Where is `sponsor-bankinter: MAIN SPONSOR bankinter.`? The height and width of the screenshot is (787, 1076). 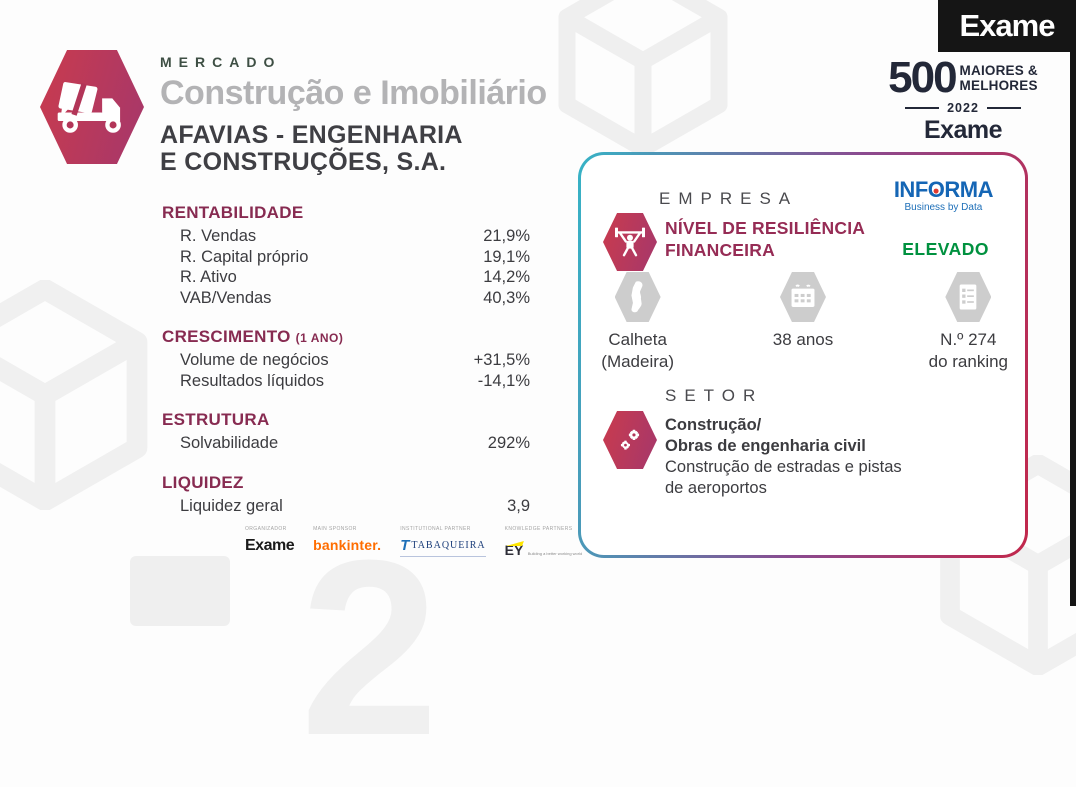 sponsor-bankinter: MAIN SPONSOR bankinter. is located at coordinates (347, 539).